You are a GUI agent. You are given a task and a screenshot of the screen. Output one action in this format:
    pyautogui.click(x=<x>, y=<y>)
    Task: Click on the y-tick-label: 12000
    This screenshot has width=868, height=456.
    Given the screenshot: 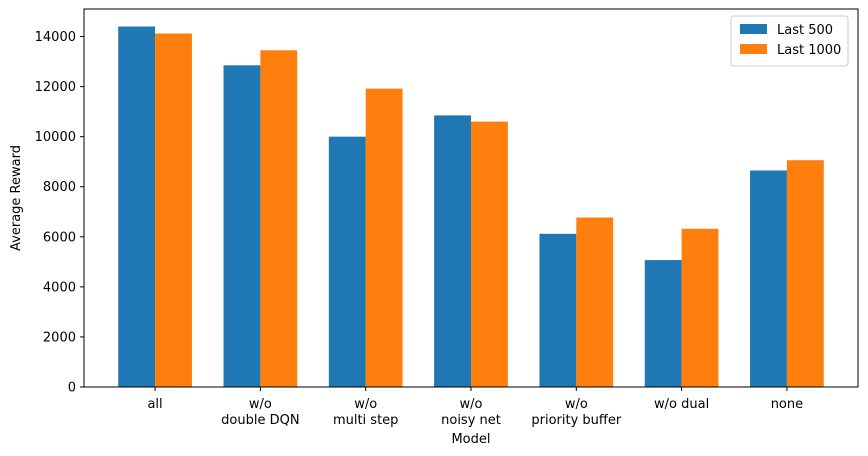 What is the action you would take?
    pyautogui.click(x=55, y=87)
    